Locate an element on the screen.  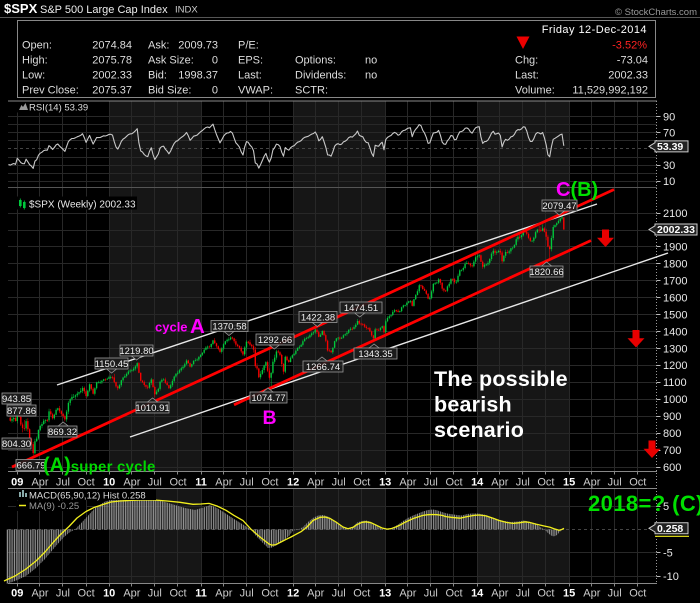
svg-text: C(B) is located at coordinates (577, 190).